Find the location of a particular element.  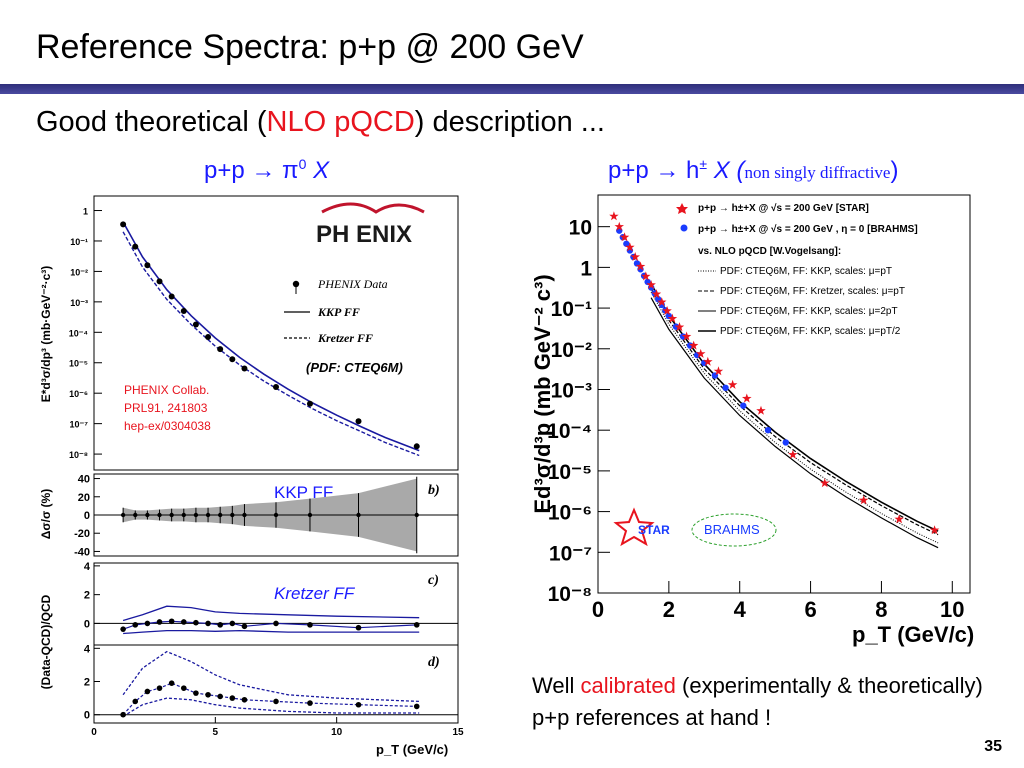

right-ytick-label: 10⁻⁵ is located at coordinates (570, 472).